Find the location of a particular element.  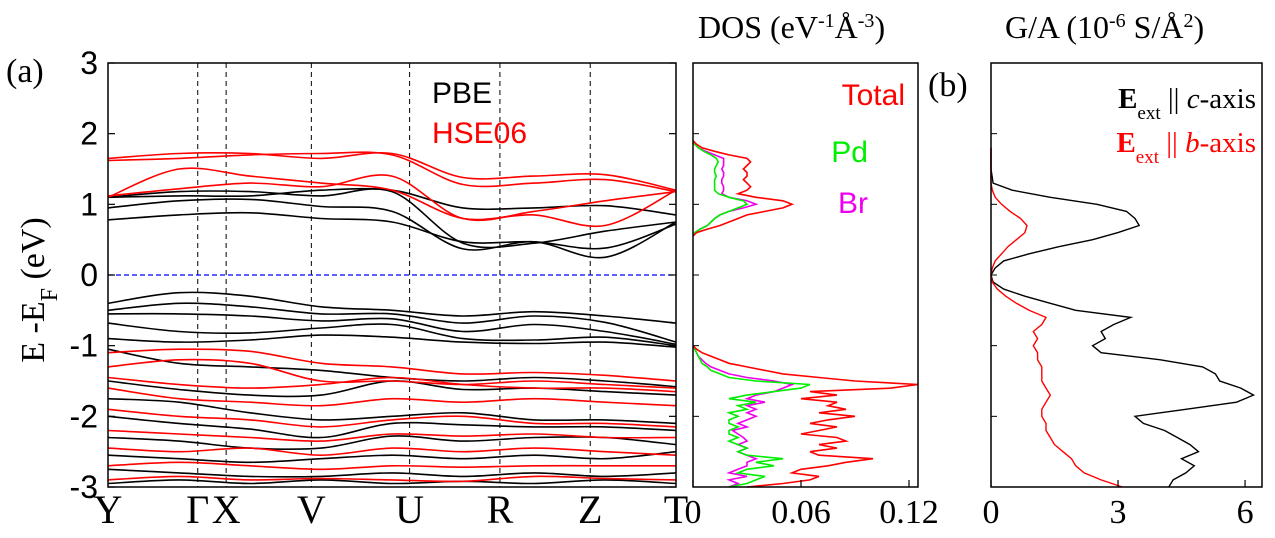

legend-pbe: PBE is located at coordinates (462, 93).